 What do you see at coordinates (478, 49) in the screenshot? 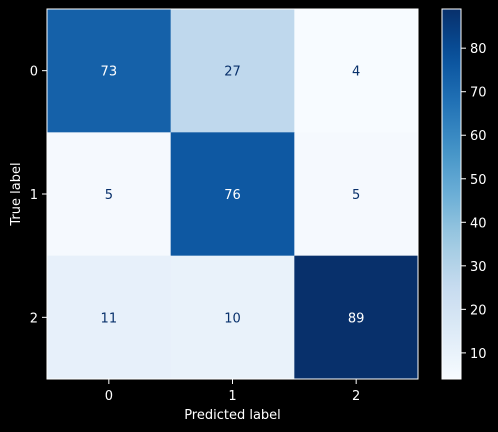
I see `colorbar-tick-label: 80` at bounding box center [478, 49].